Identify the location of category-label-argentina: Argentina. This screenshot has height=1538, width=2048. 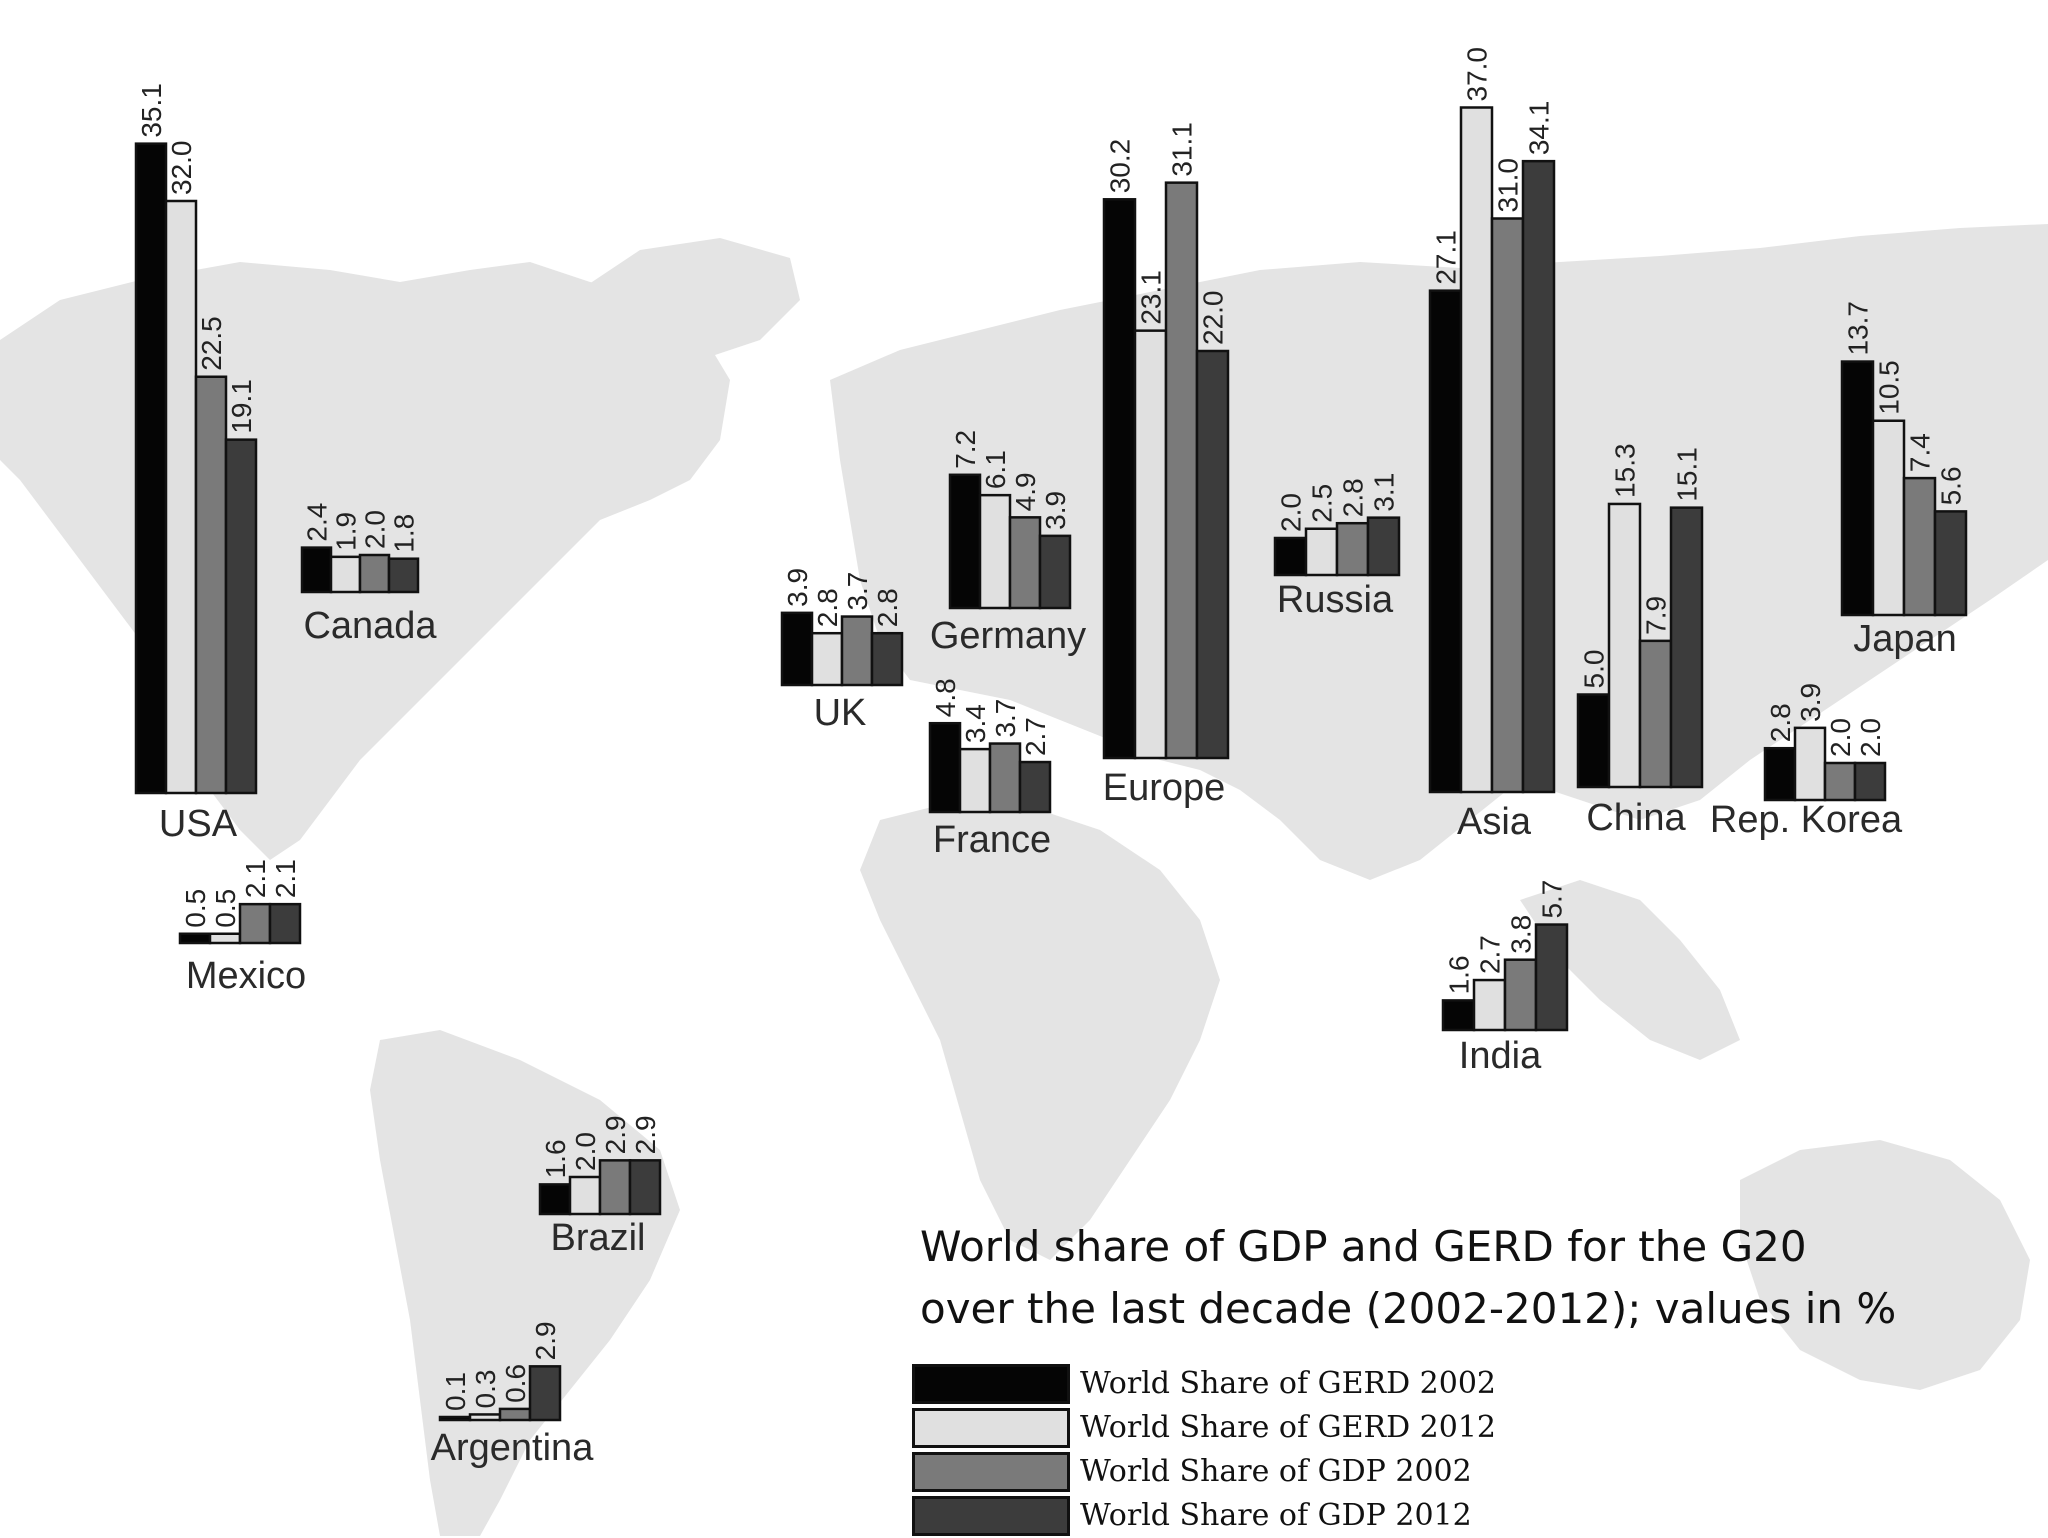
(513, 1448).